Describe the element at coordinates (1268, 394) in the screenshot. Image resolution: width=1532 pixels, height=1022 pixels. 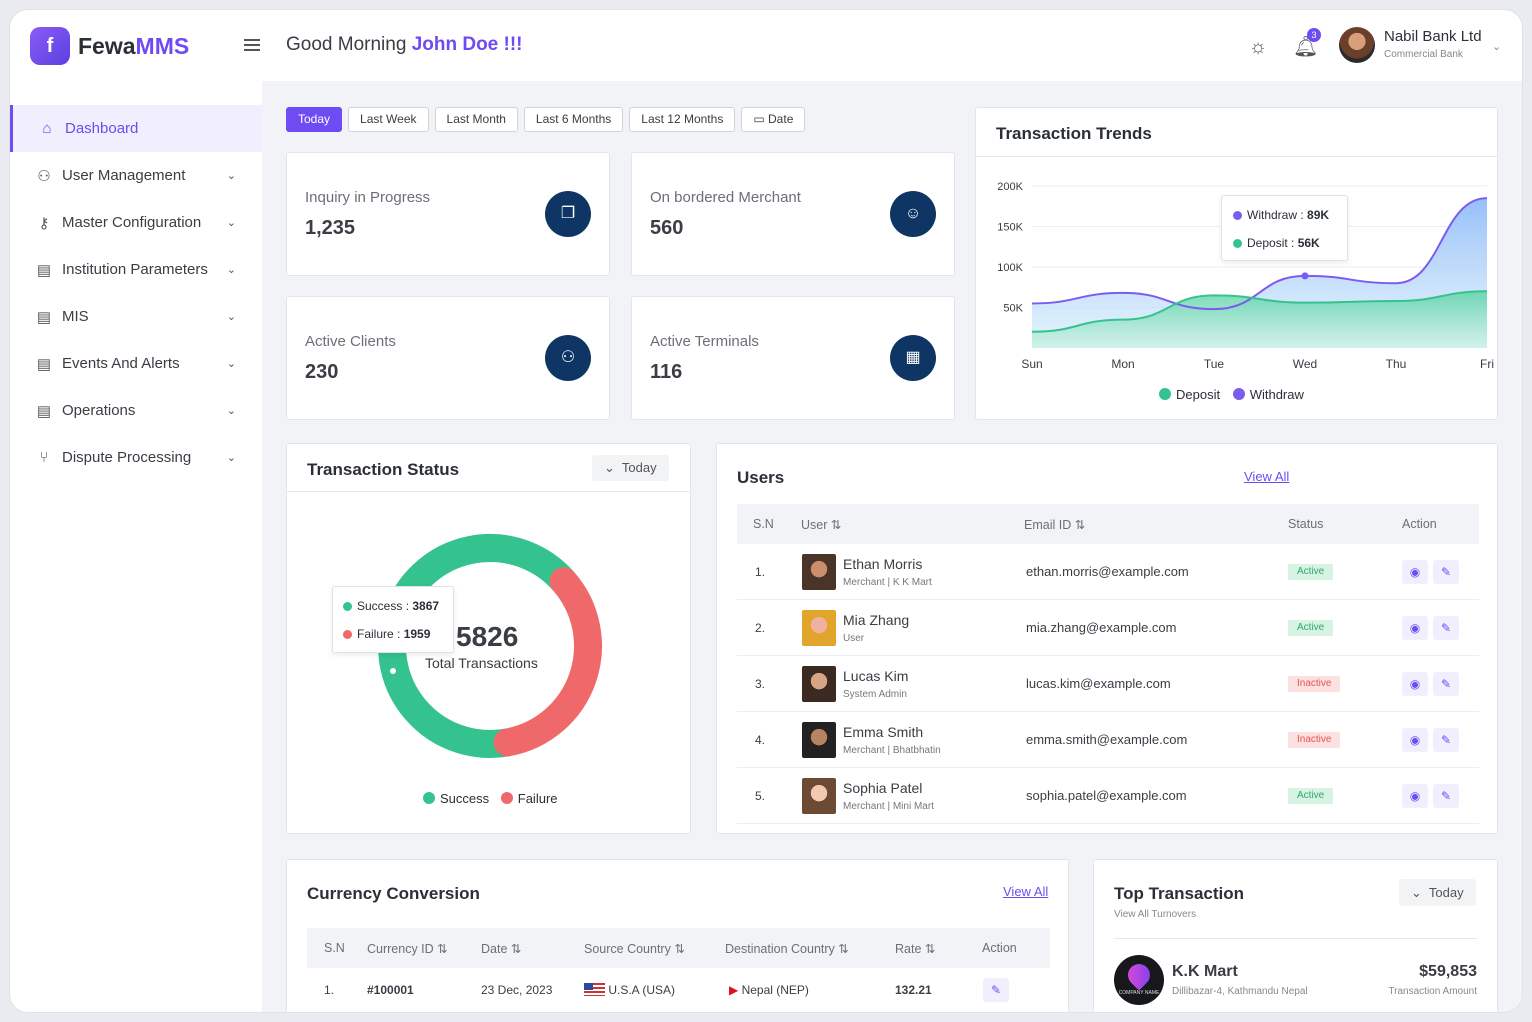
I see `legend-withdraw: Withdraw` at that location.